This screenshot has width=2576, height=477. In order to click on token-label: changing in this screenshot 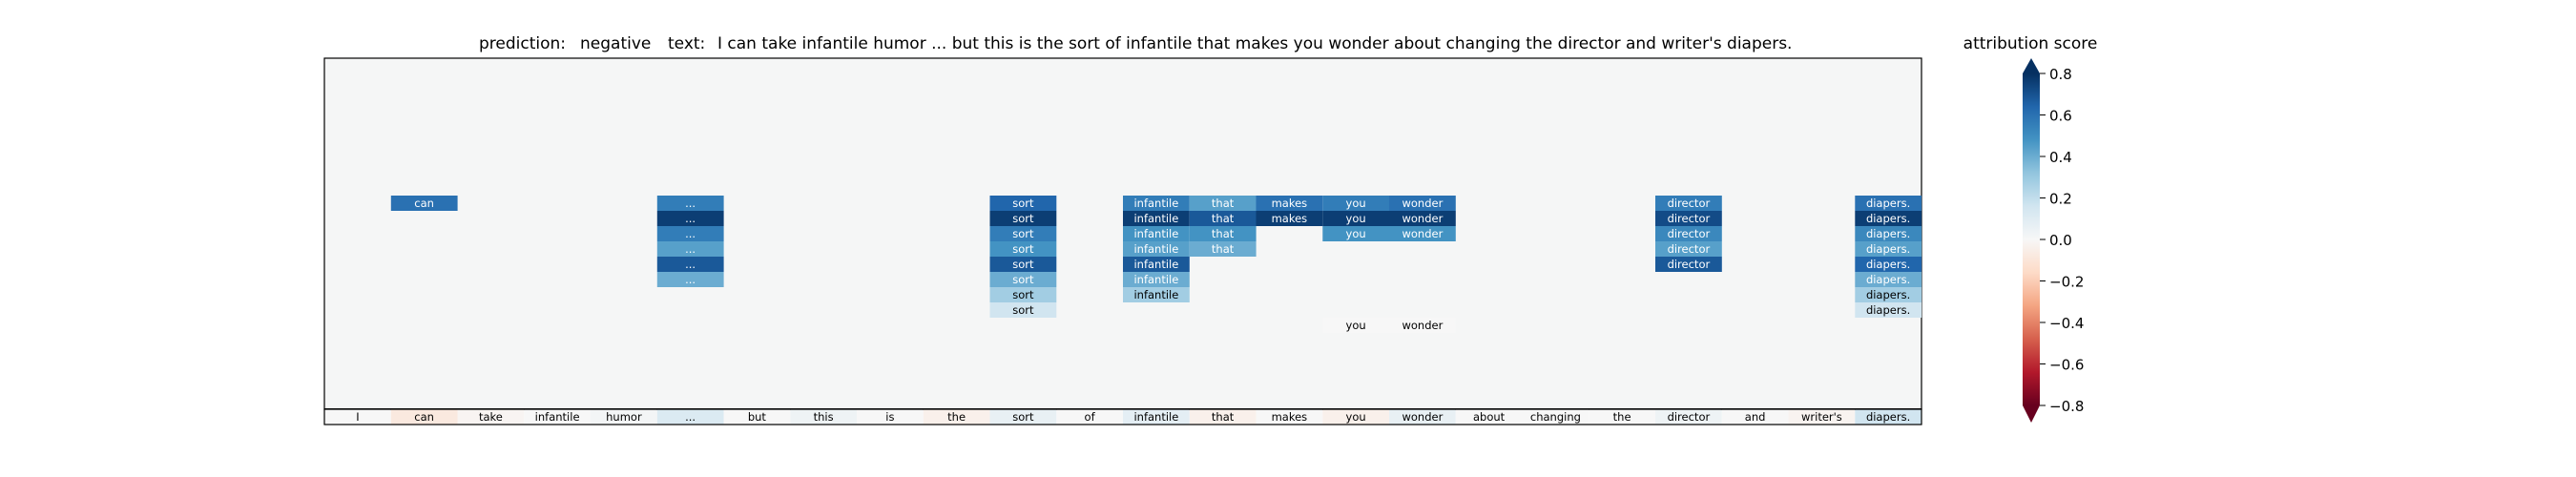, I will do `click(1555, 417)`.